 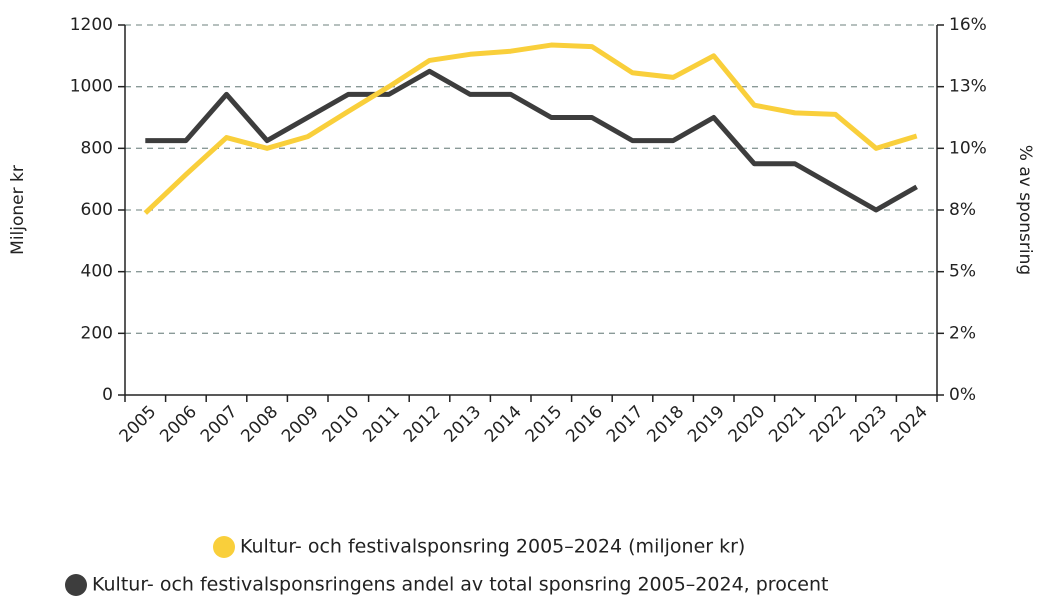 What do you see at coordinates (1025, 210) in the screenshot?
I see `y2-axis-label: % av sponsring` at bounding box center [1025, 210].